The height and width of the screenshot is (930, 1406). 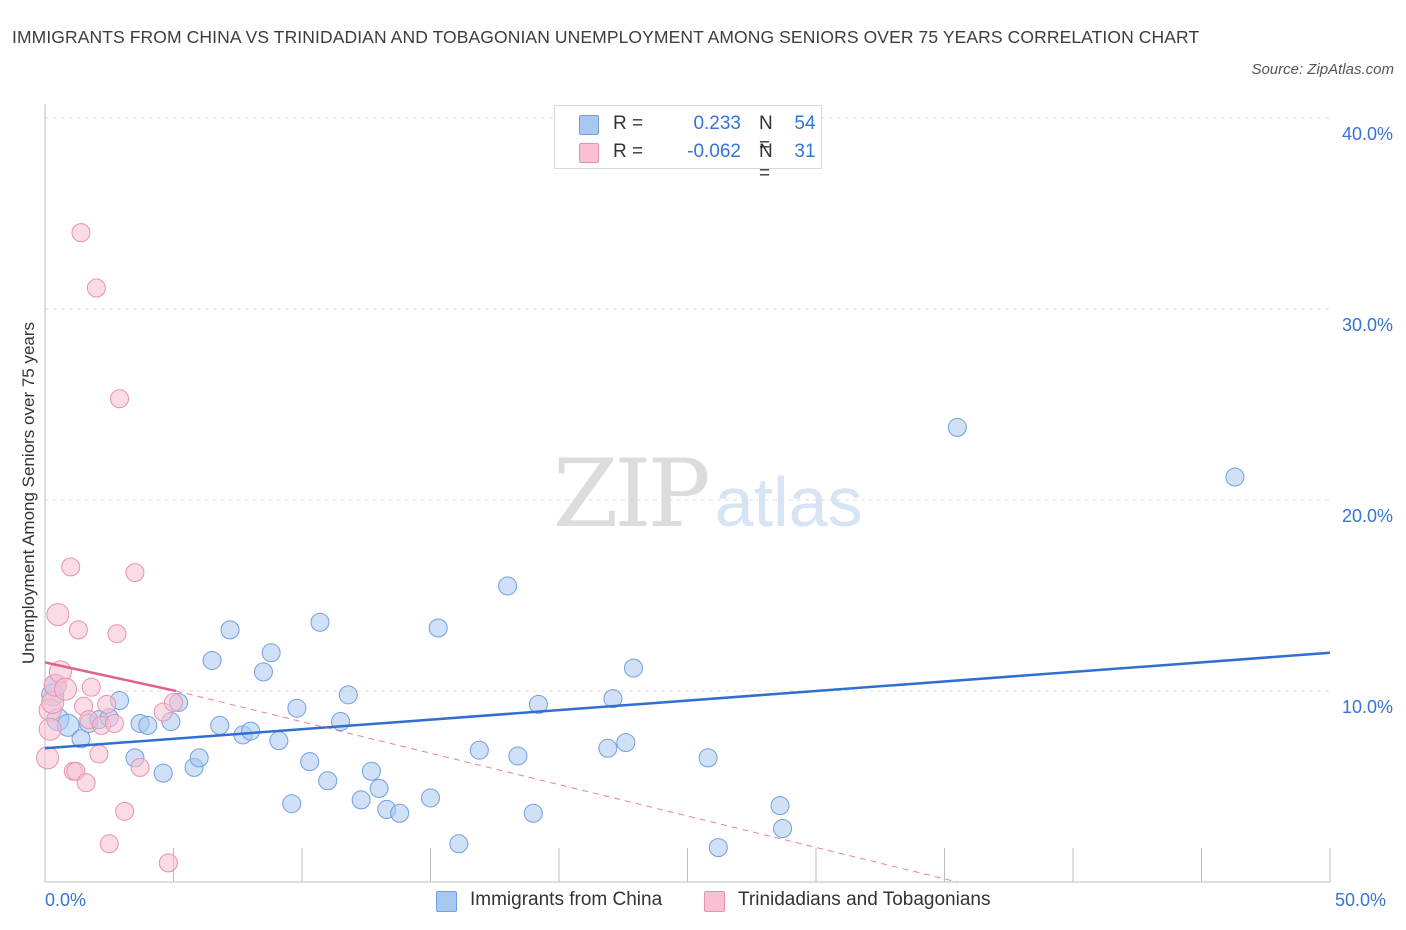 I want to click on watermark-atlas: atlas, so click(x=788, y=502).